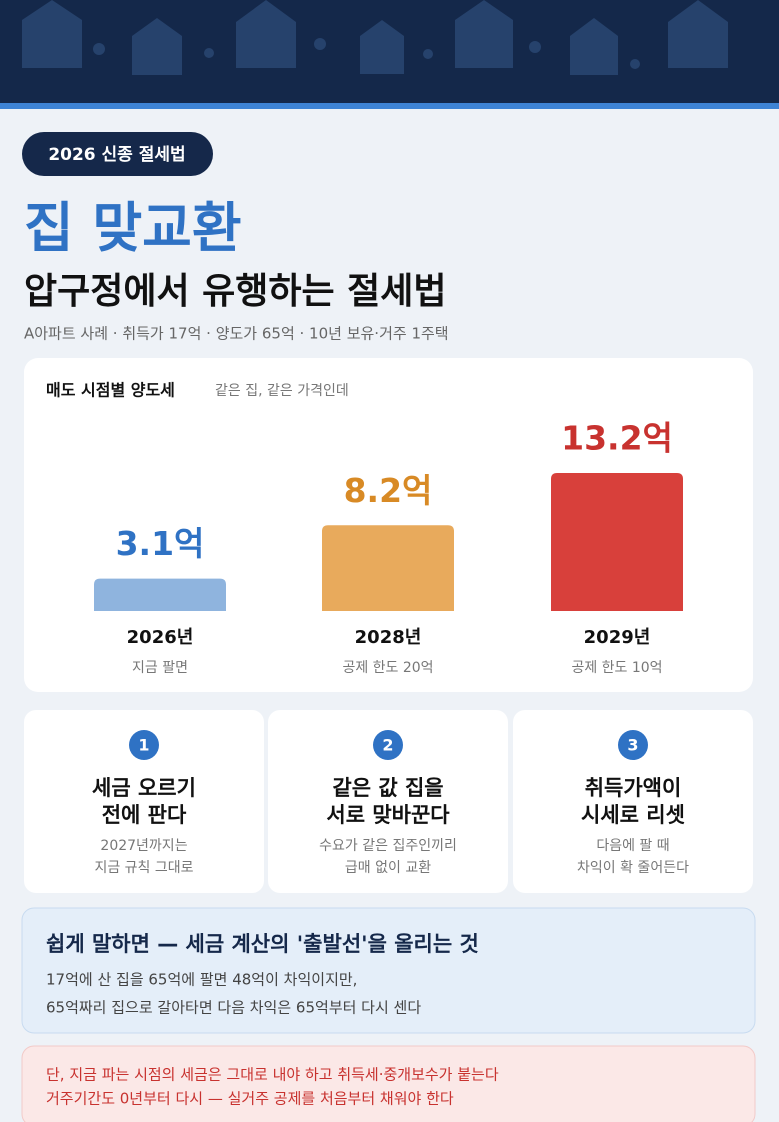 The image size is (779, 1122). What do you see at coordinates (201, 980) in the screenshot?
I see `summary-line: 17억에 산 집을 65억에 팔면 48억이 차익이지만,` at bounding box center [201, 980].